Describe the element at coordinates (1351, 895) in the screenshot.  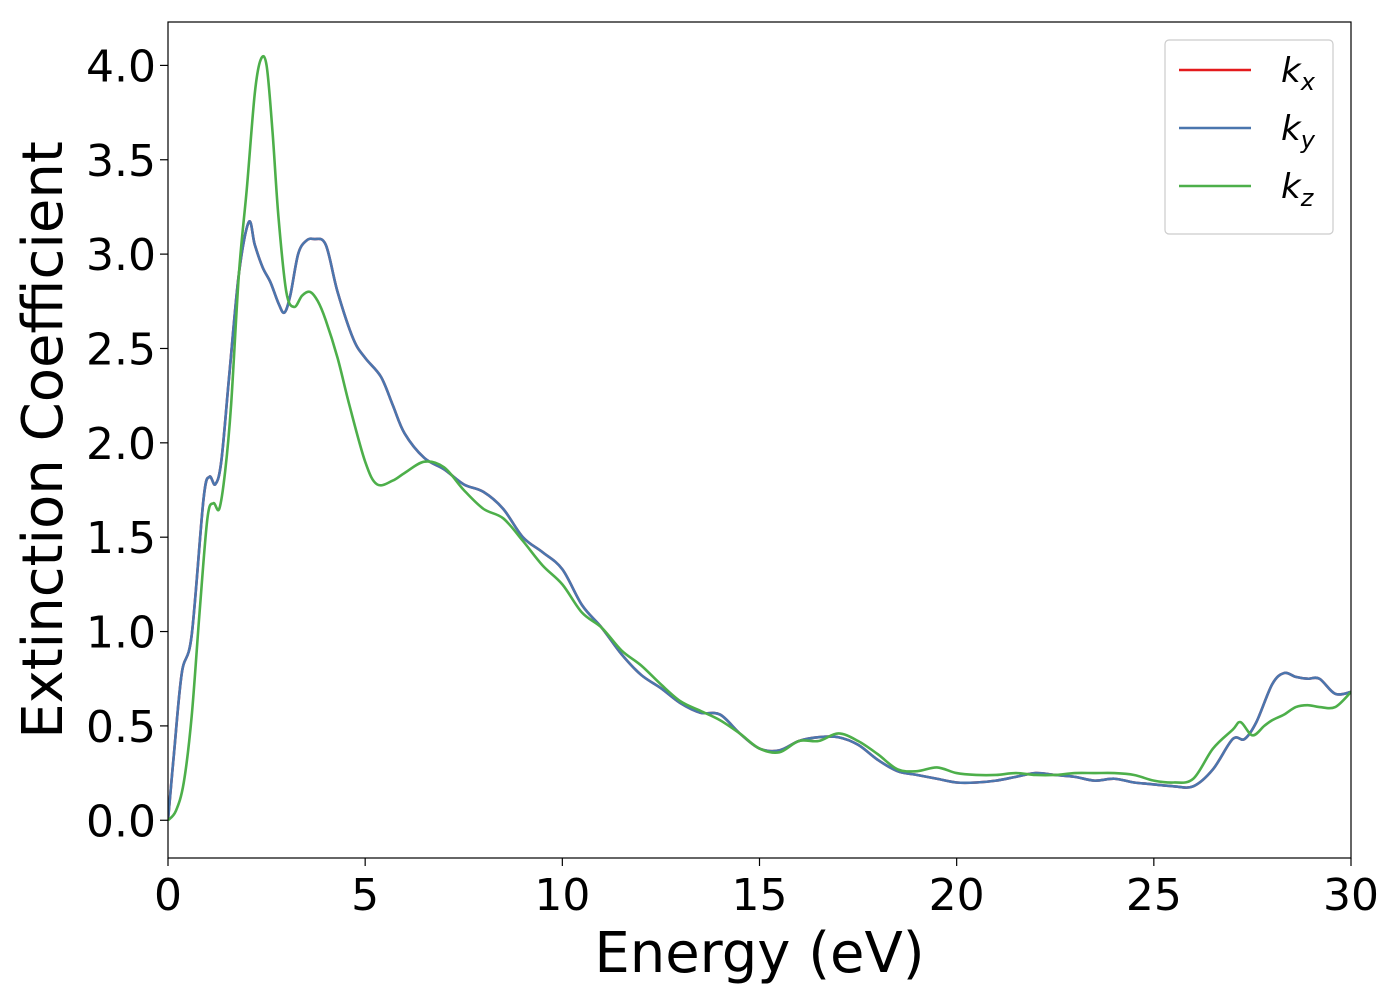
I see `x-tick-label: 30` at that location.